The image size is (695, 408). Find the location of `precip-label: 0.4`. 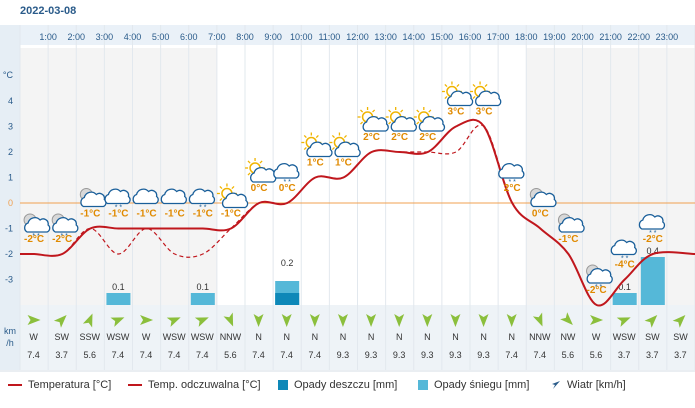

precip-label: 0.4 is located at coordinates (653, 251).